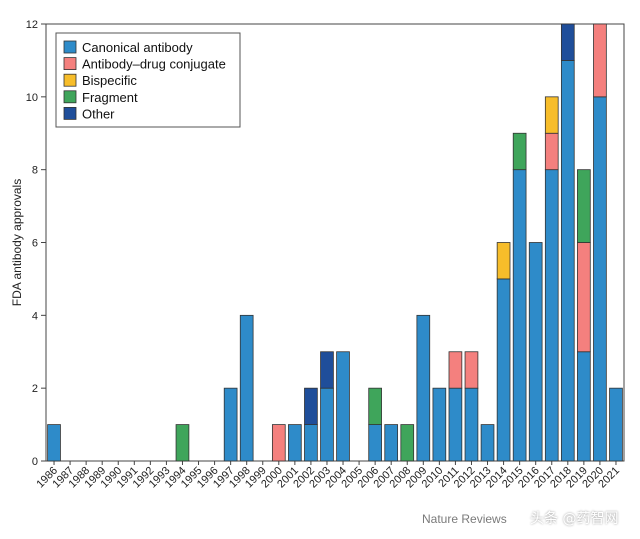 The image size is (640, 539). Describe the element at coordinates (584, 297) in the screenshot. I see `bar-2019-antibody-drug-conjugate` at that location.